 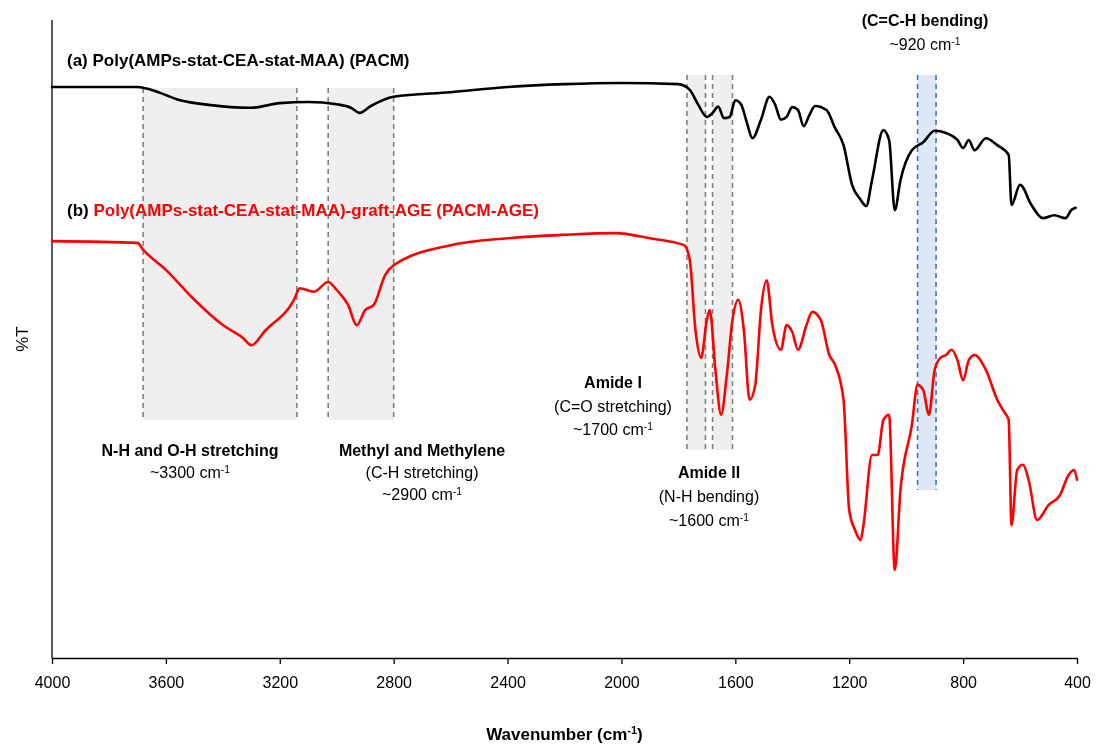 I want to click on text: ~920 cm$^{-1}$, so click(x=925, y=44).